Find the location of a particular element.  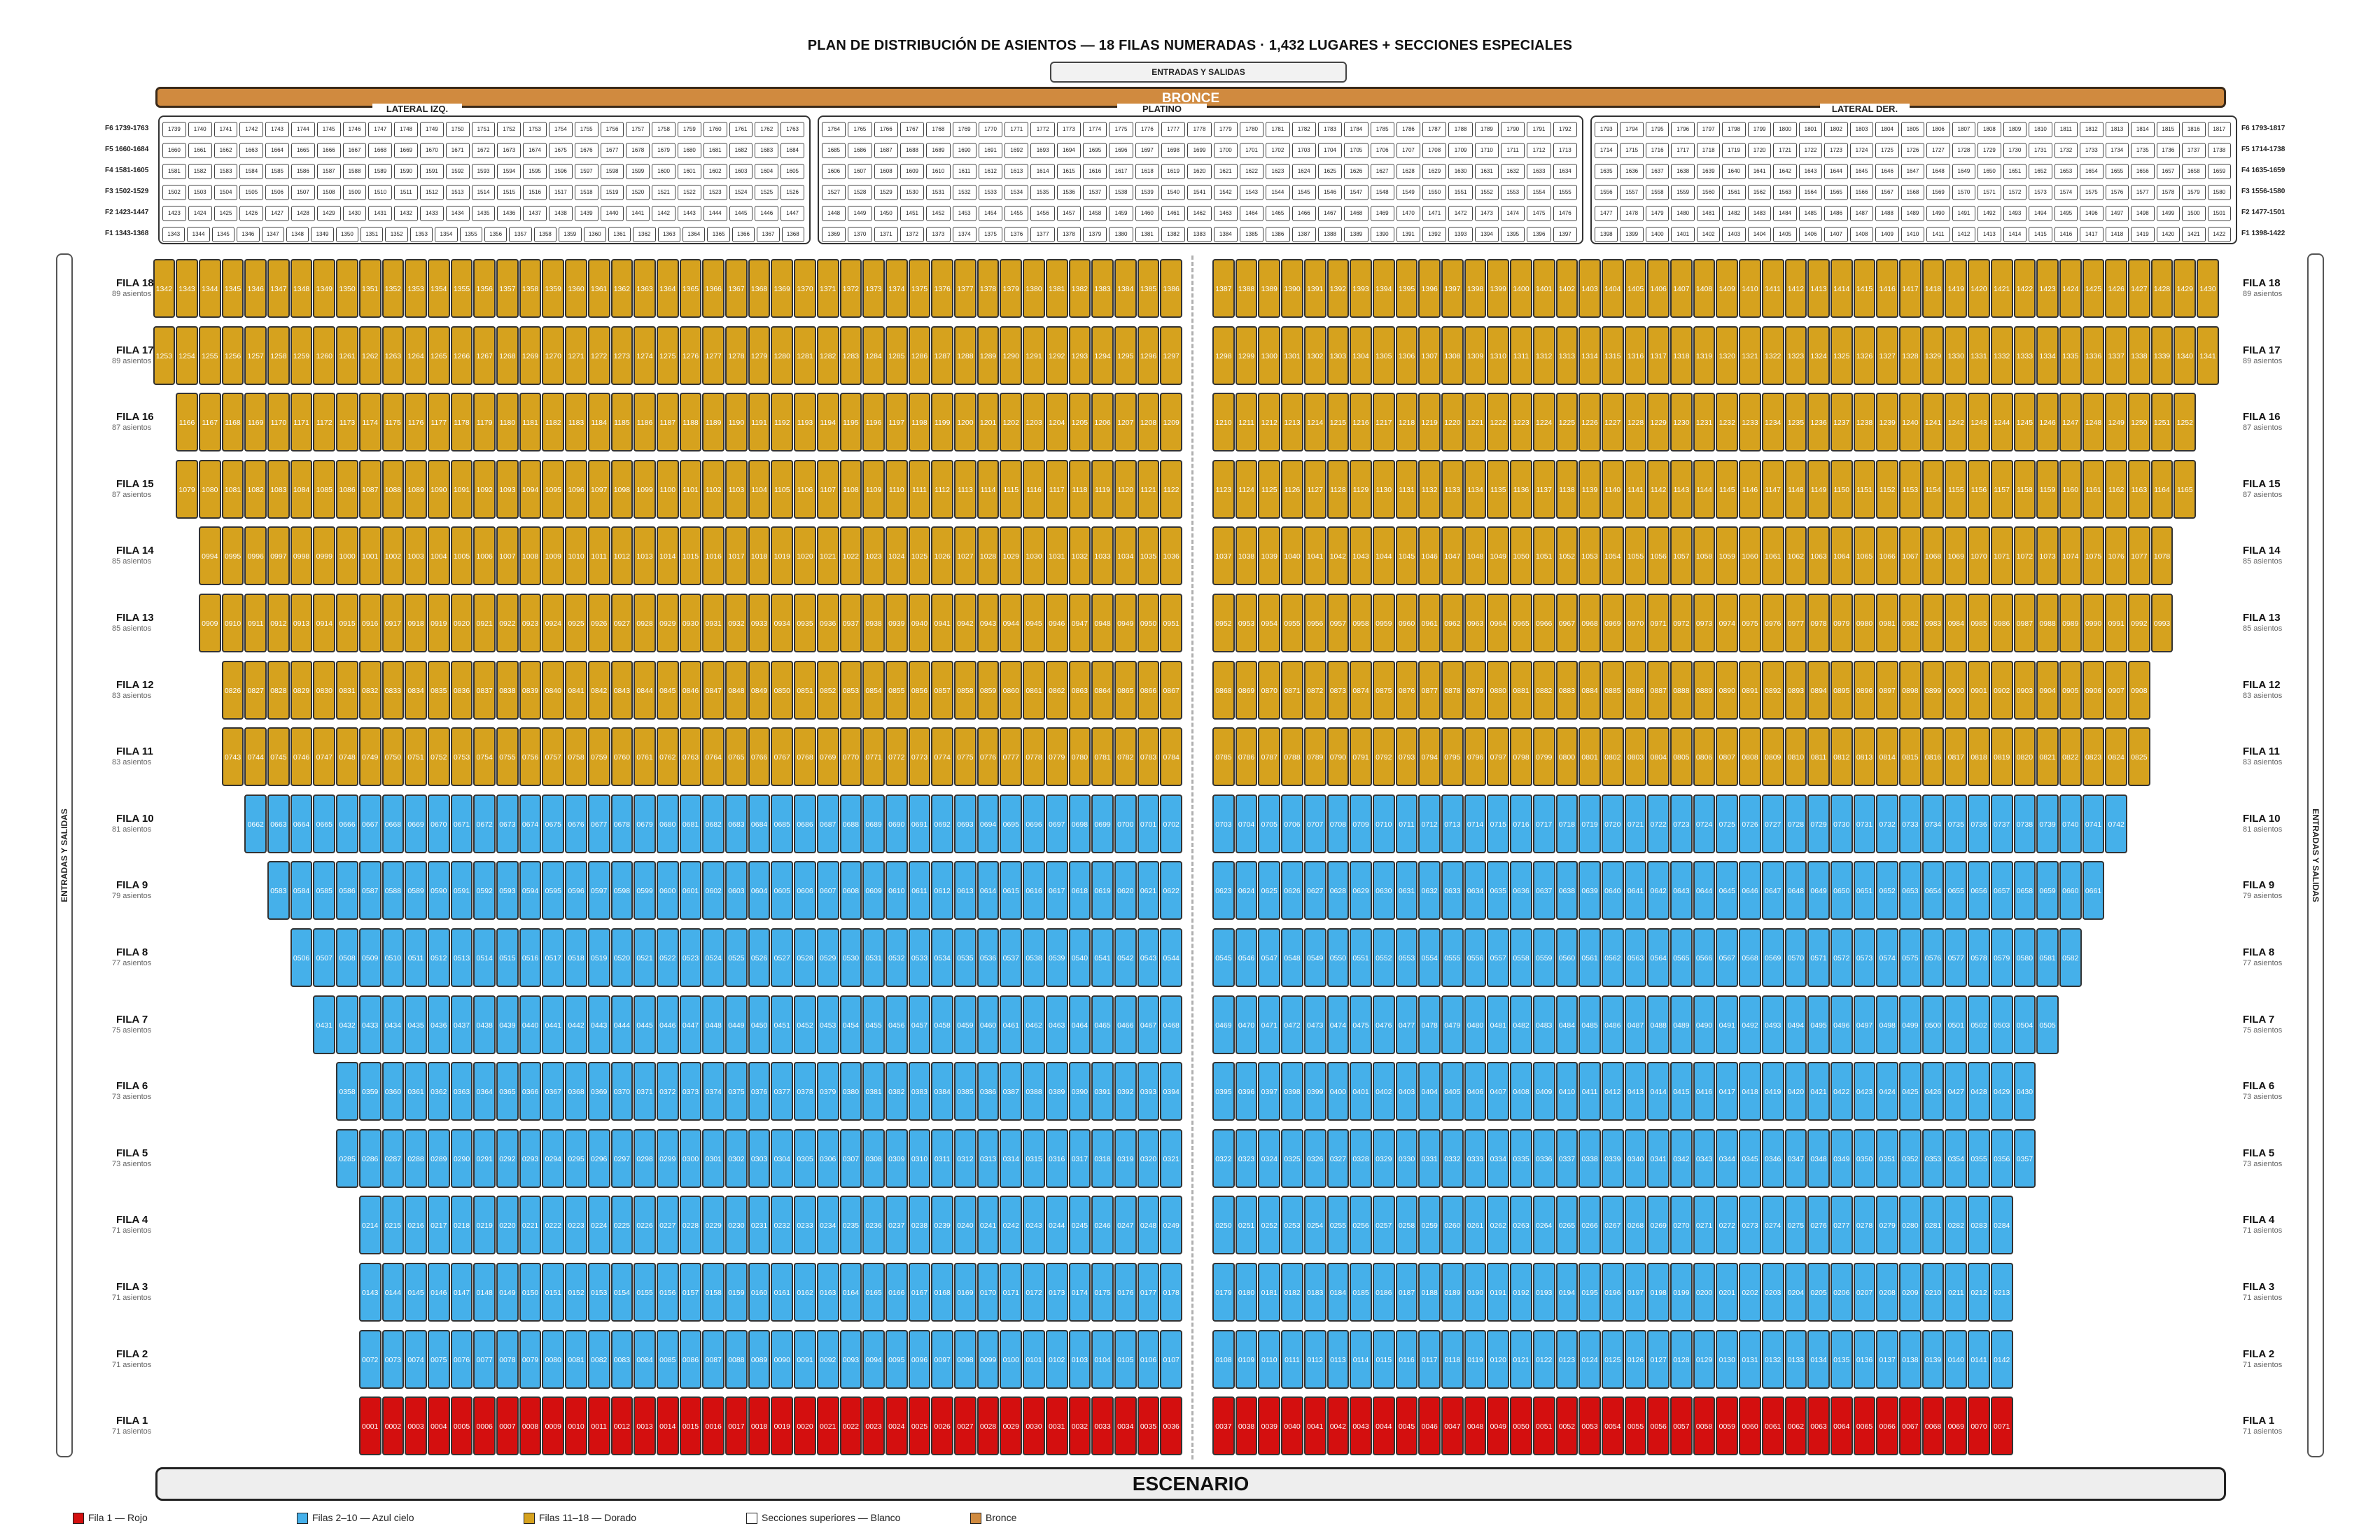

seat: 0128 is located at coordinates (1681, 1359).